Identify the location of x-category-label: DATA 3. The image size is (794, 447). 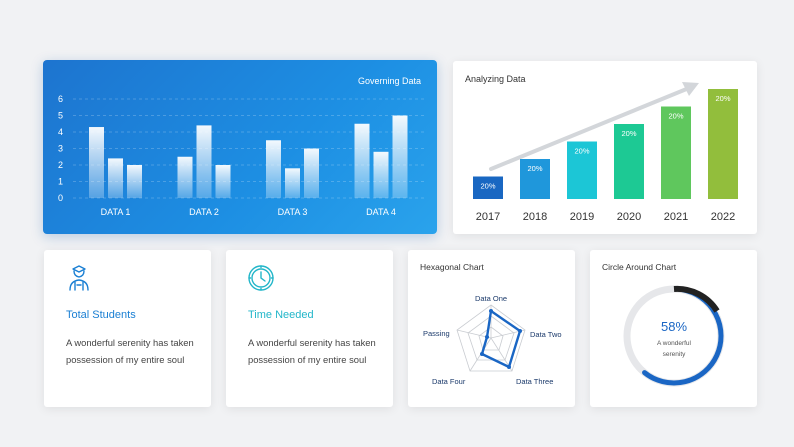
(293, 212).